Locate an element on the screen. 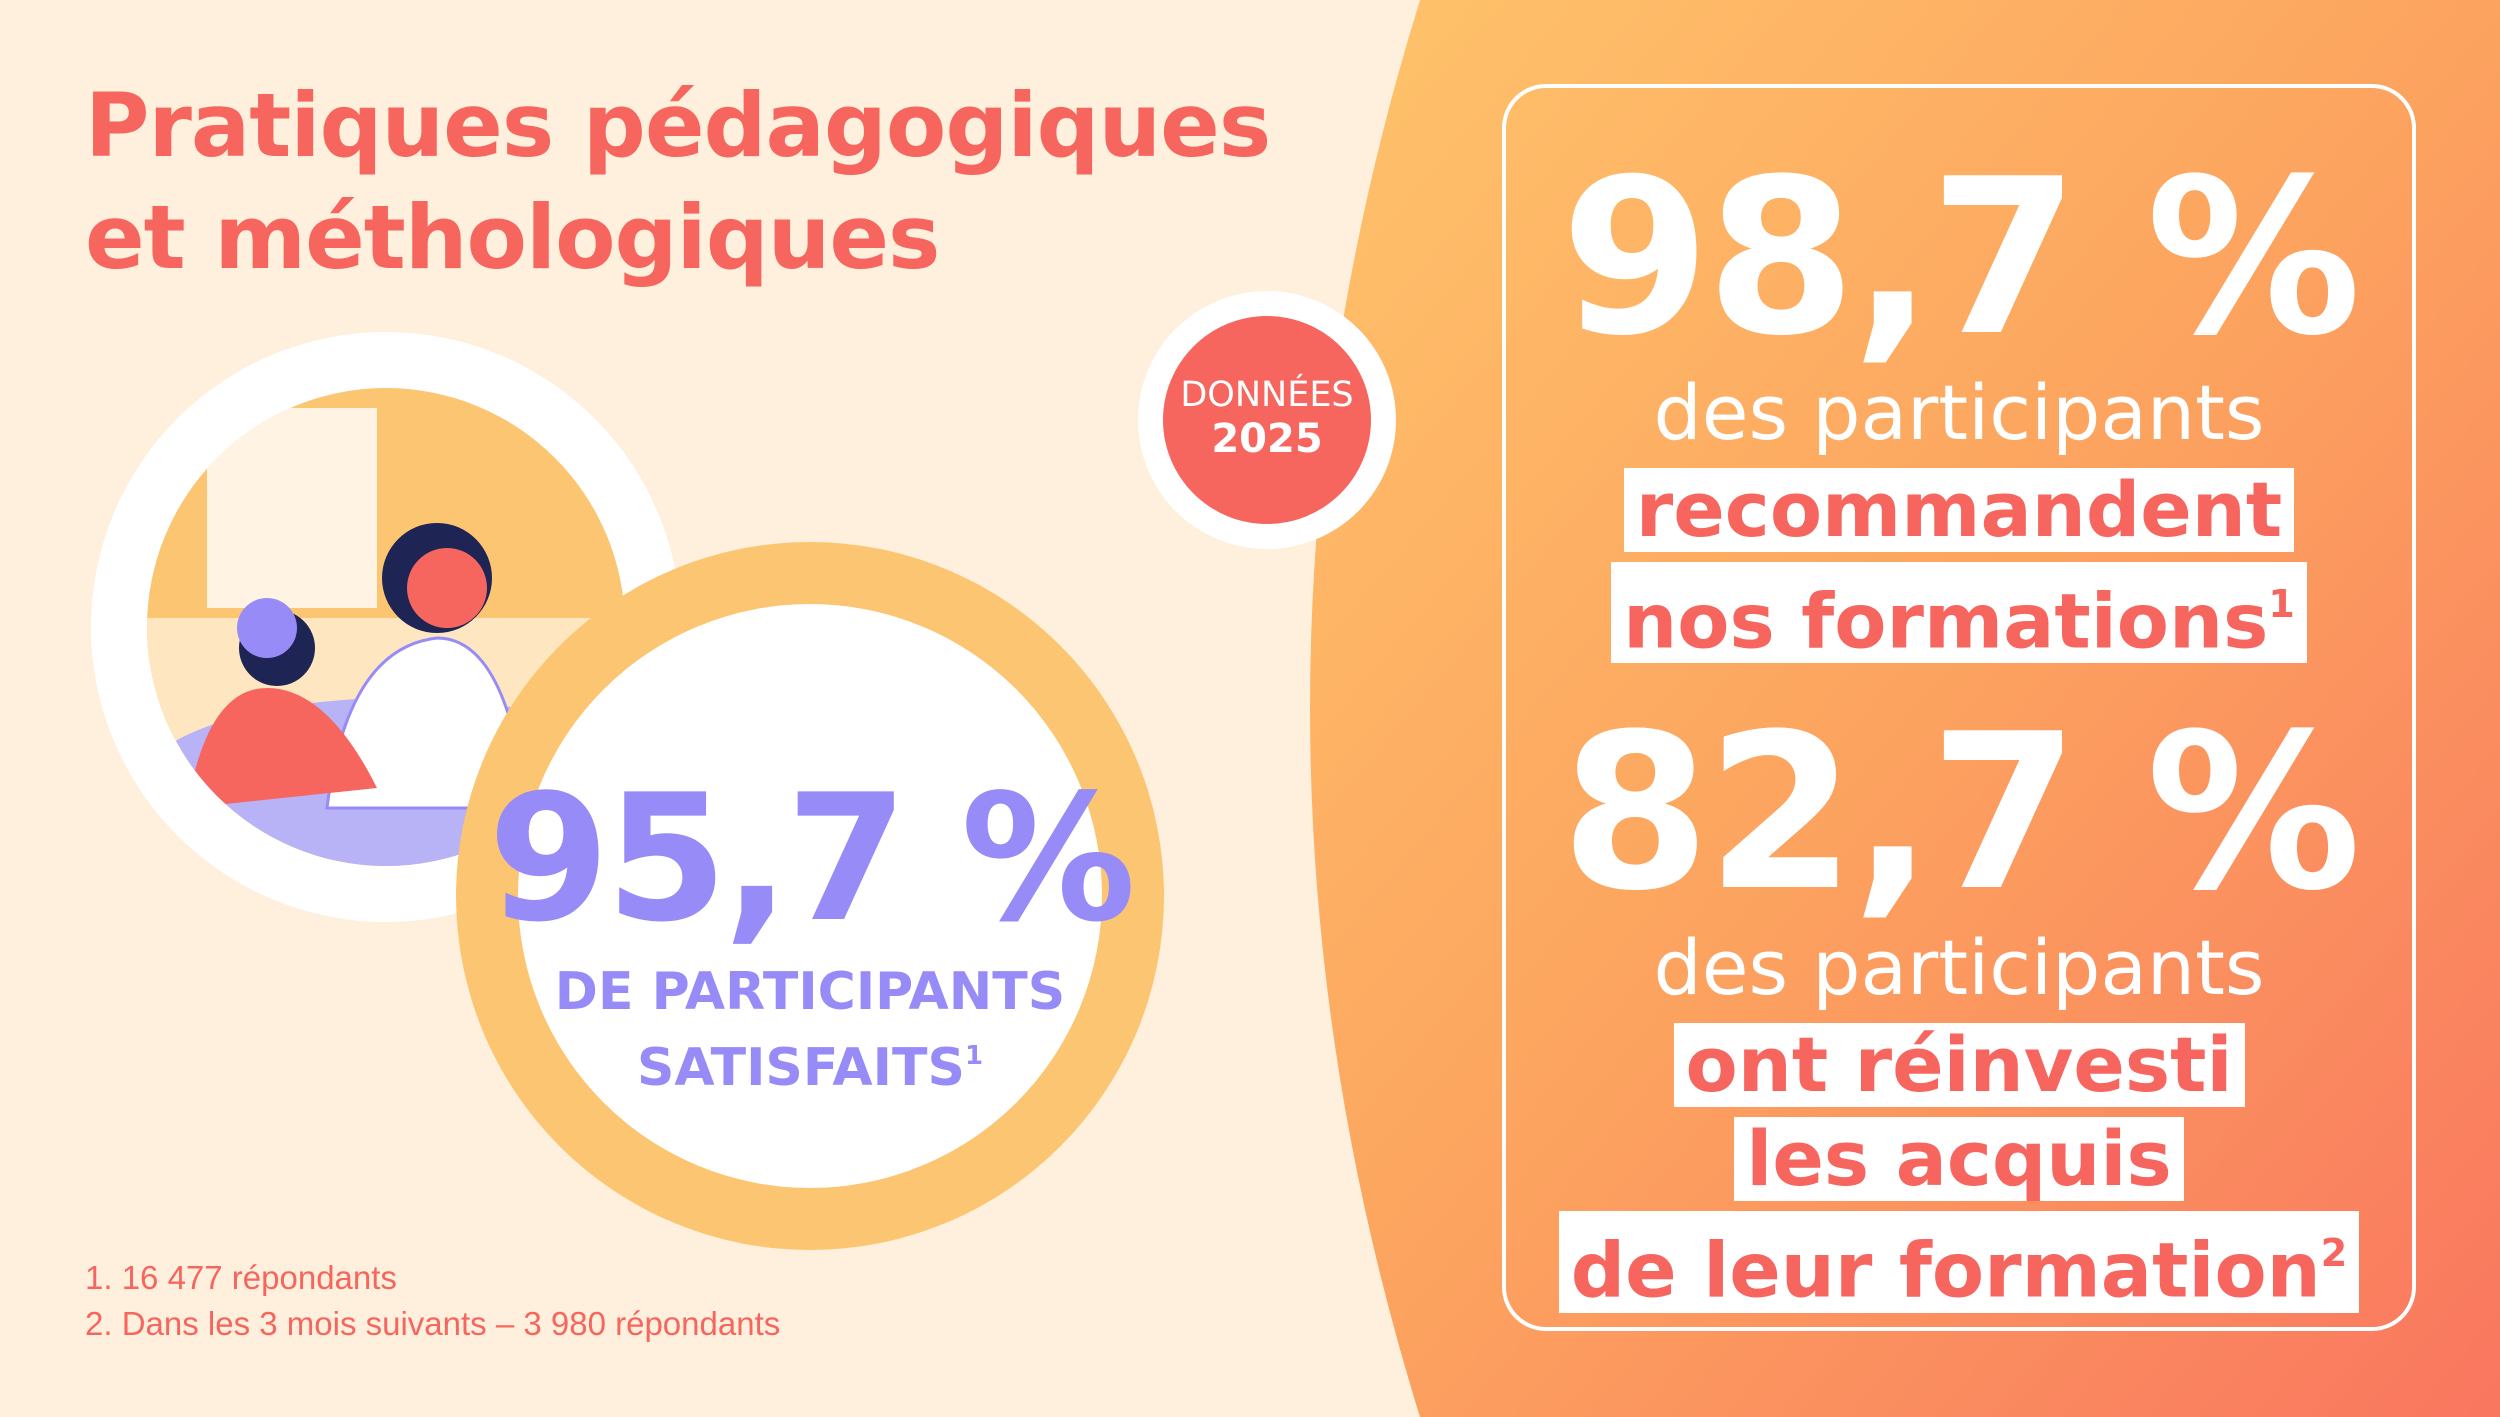 This screenshot has width=2500, height=1417. title-line-2: et méthologiques is located at coordinates (512, 237).